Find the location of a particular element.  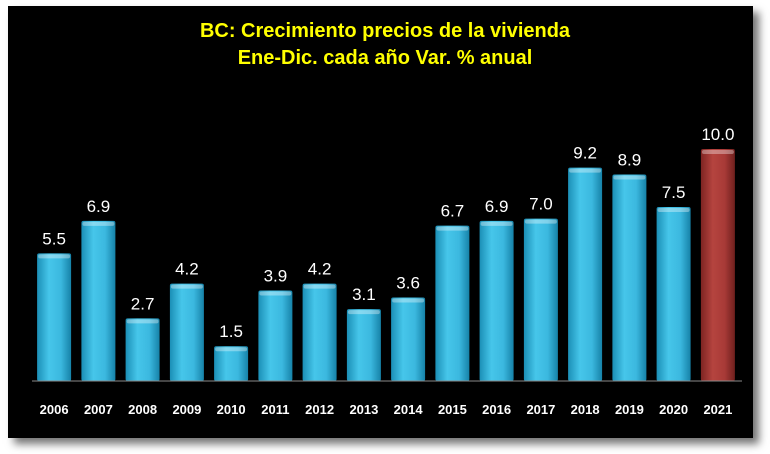

bar-highlight-2020 is located at coordinates (673, 210).